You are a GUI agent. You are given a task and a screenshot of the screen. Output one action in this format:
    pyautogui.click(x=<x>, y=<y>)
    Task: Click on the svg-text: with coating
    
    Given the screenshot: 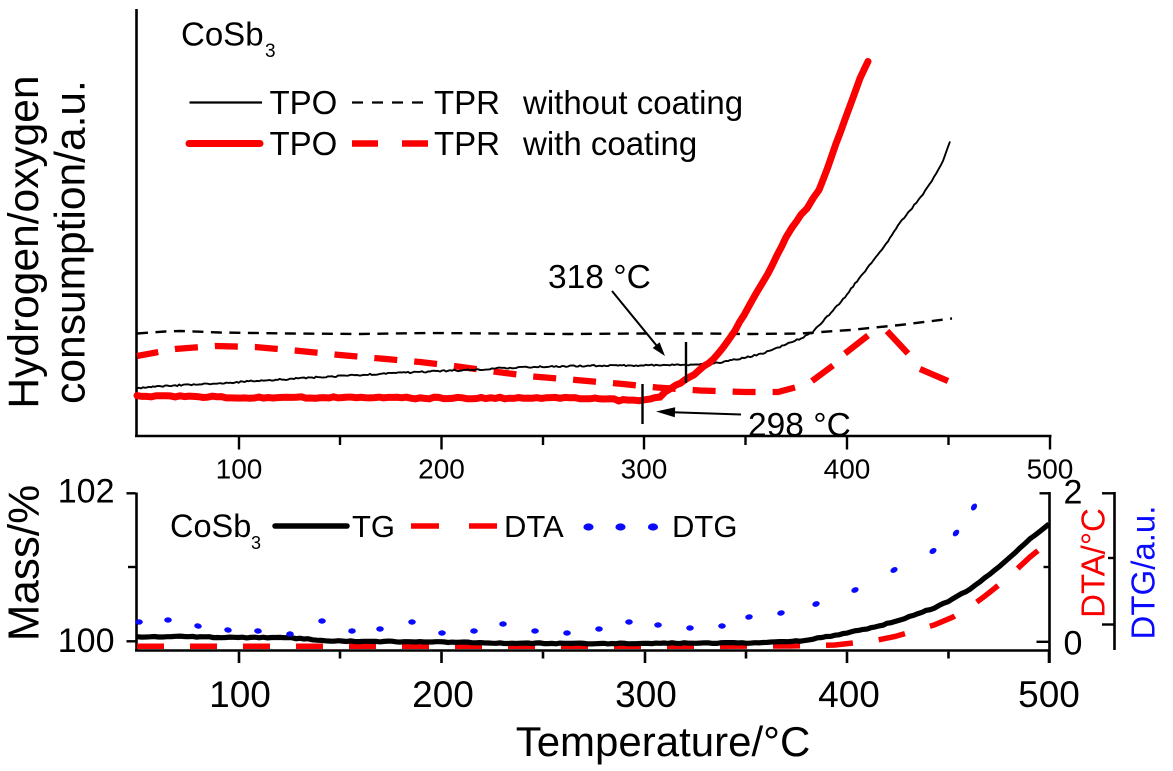 What is the action you would take?
    pyautogui.click(x=609, y=143)
    